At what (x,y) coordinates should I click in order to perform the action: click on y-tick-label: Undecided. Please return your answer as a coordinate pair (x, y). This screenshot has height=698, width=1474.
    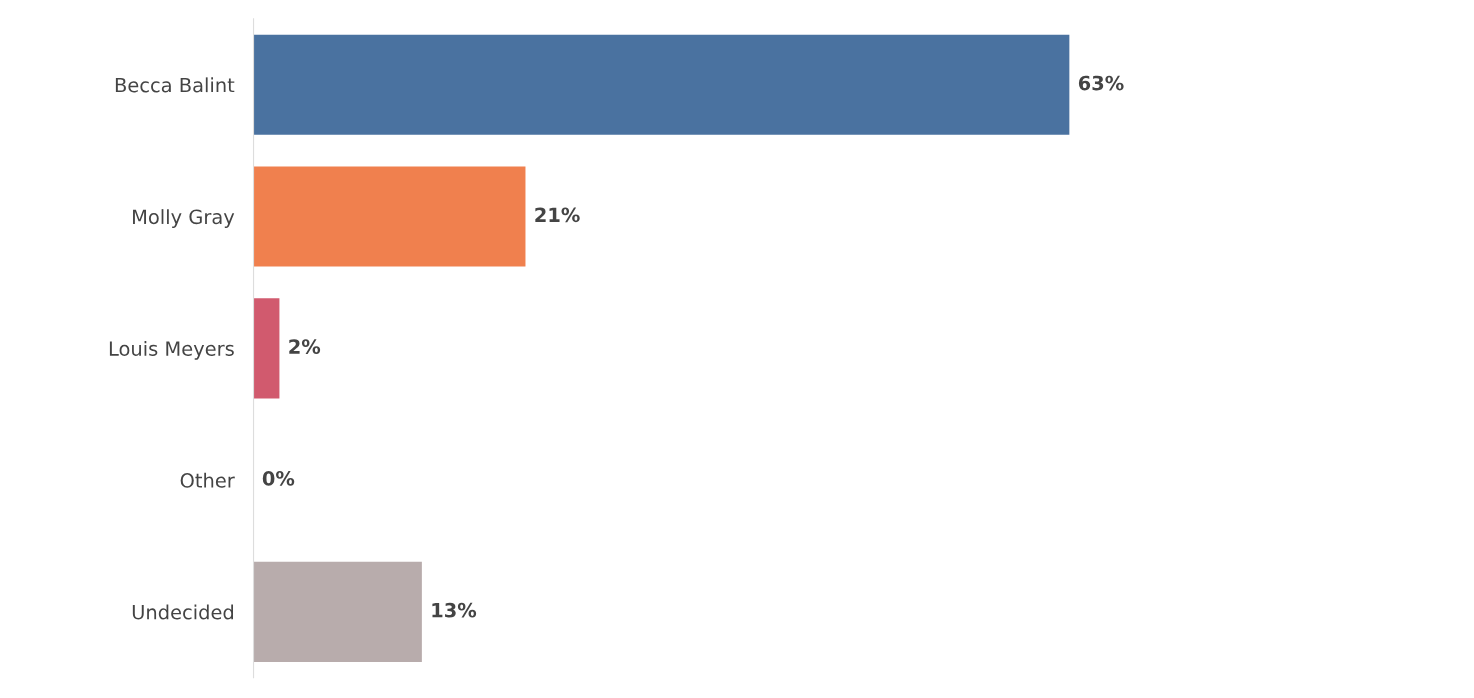
    Looking at the image, I should click on (183, 612).